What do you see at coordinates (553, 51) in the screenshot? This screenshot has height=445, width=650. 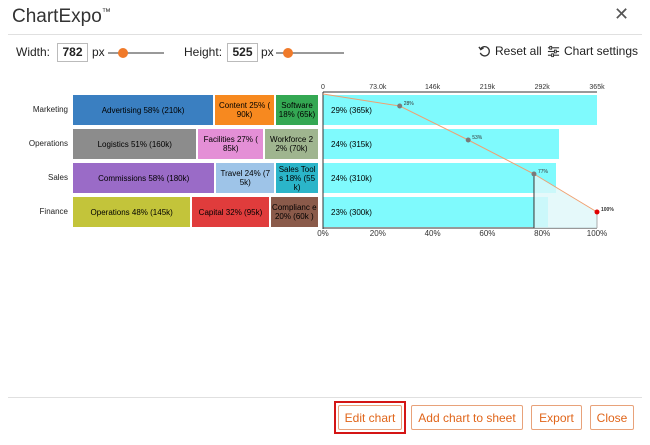 I see `sliders-icon` at bounding box center [553, 51].